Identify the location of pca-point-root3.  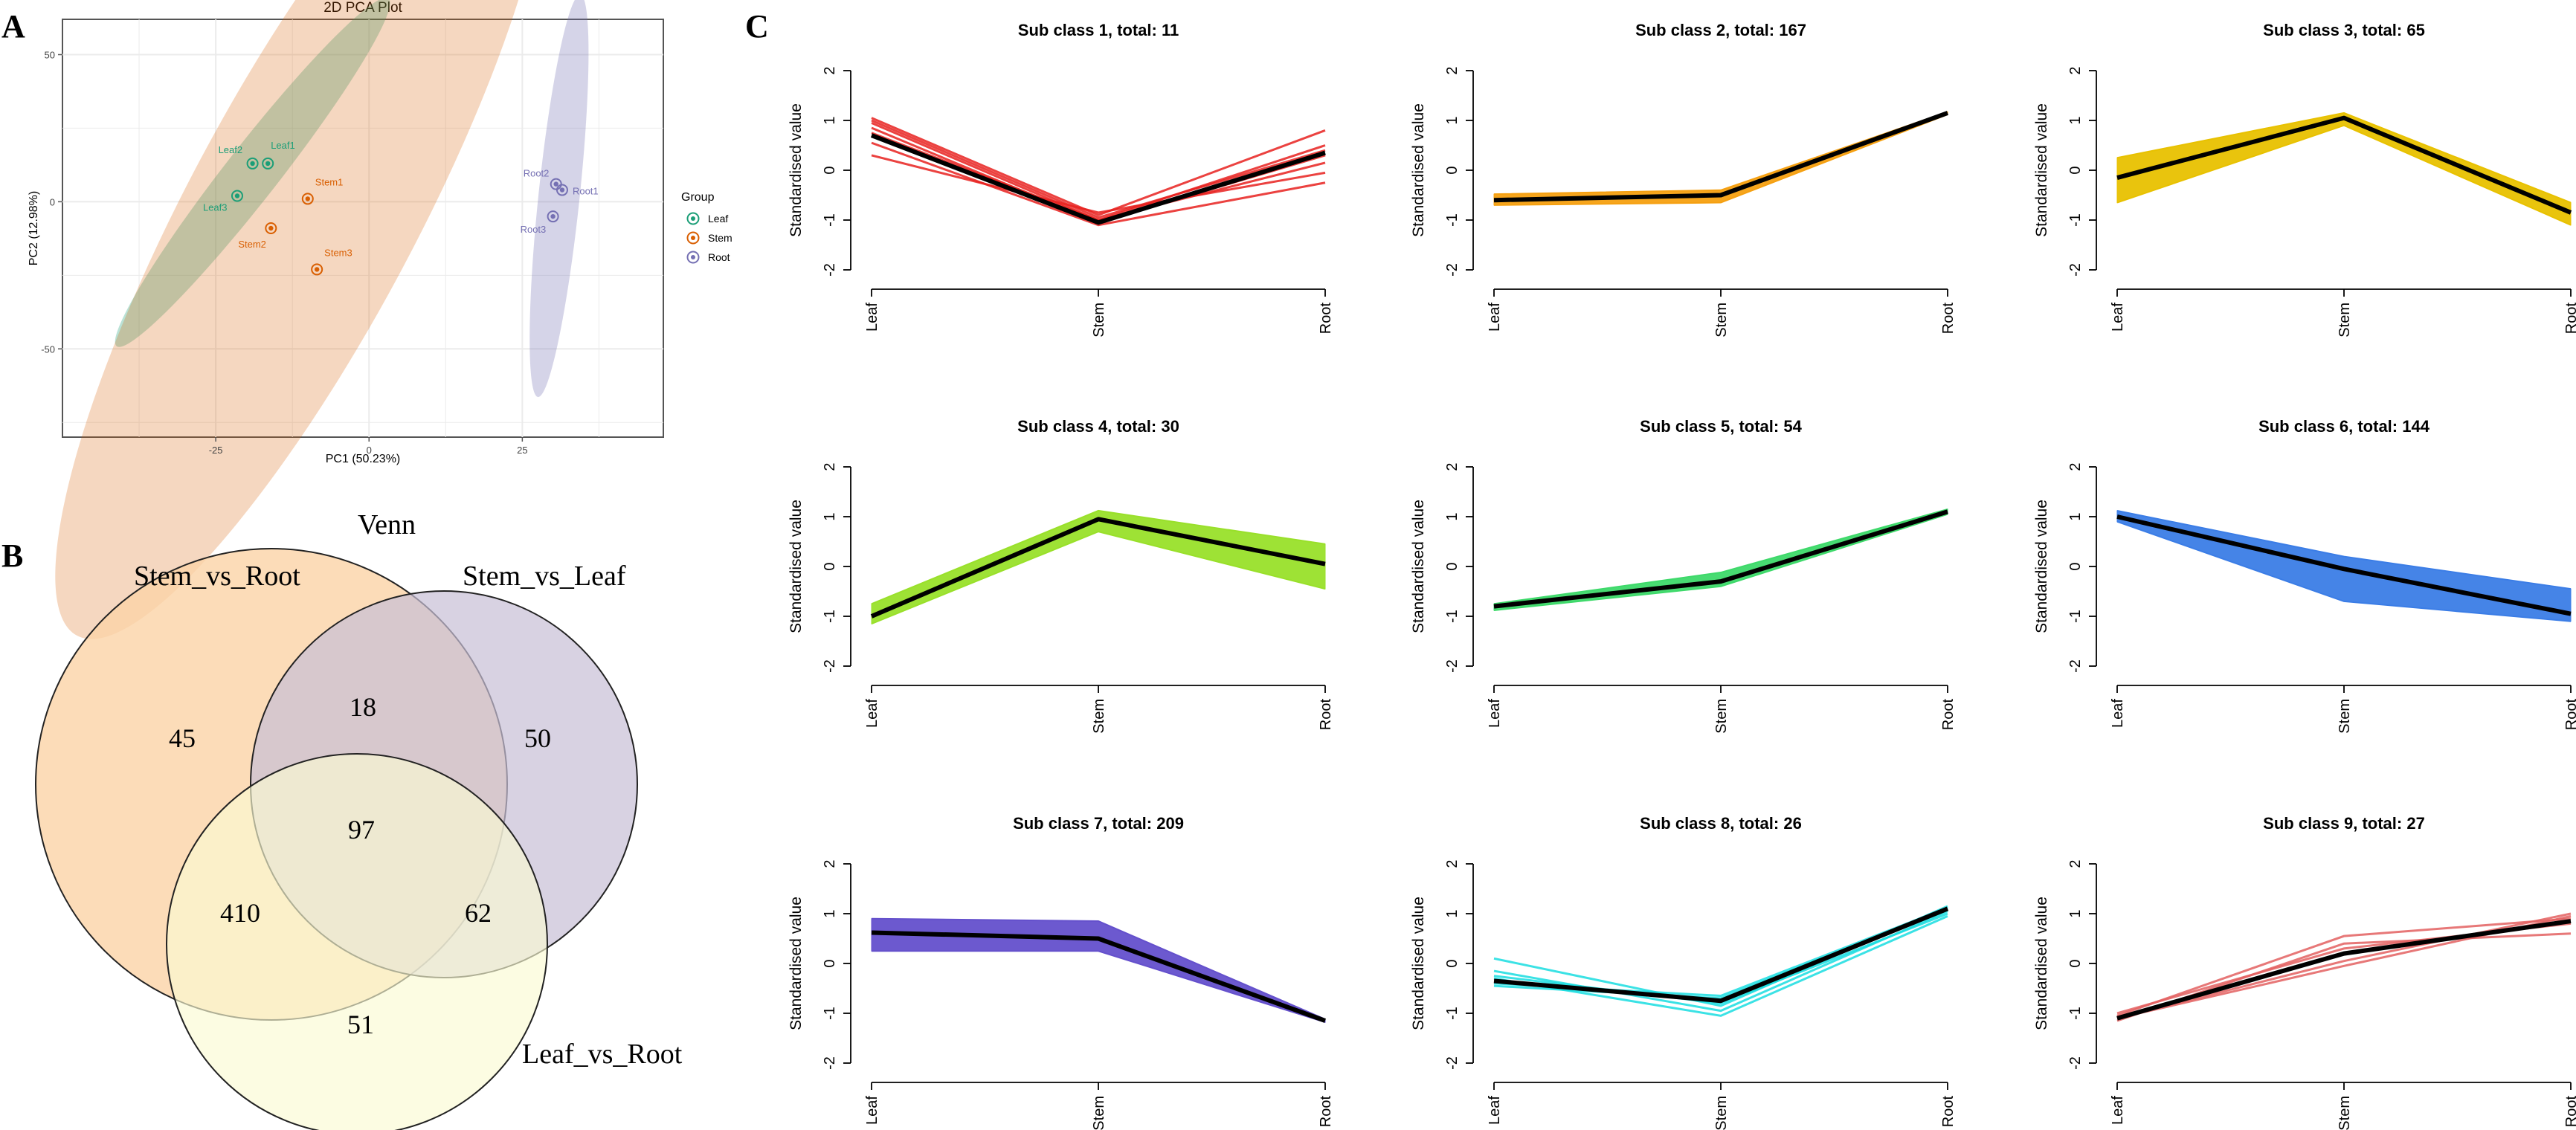
(553, 216).